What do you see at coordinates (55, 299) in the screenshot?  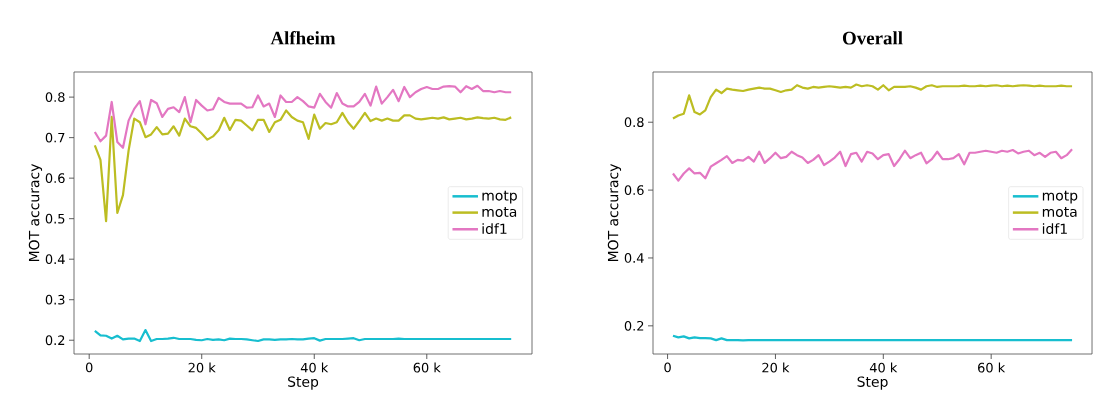 I see `y-tick-label: 0.3` at bounding box center [55, 299].